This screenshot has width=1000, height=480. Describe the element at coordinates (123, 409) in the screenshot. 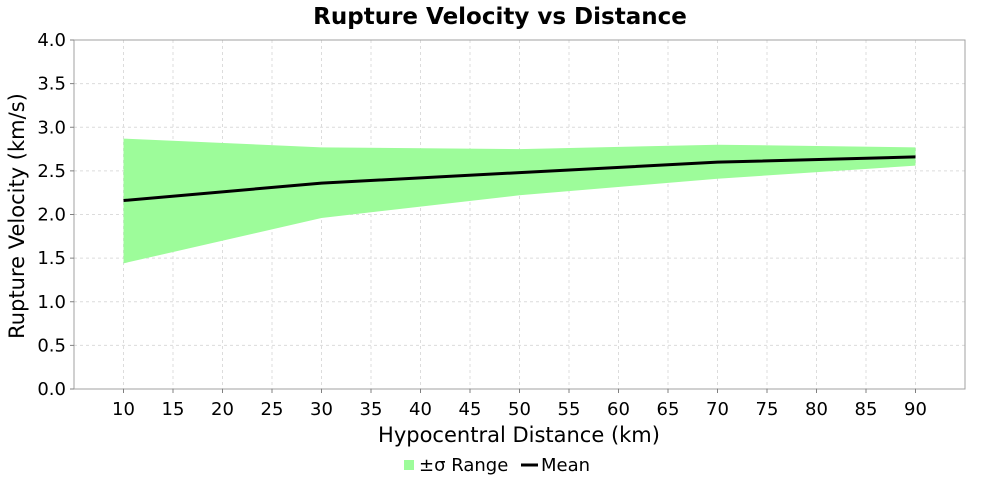

I see `x-tick-label: 10` at that location.